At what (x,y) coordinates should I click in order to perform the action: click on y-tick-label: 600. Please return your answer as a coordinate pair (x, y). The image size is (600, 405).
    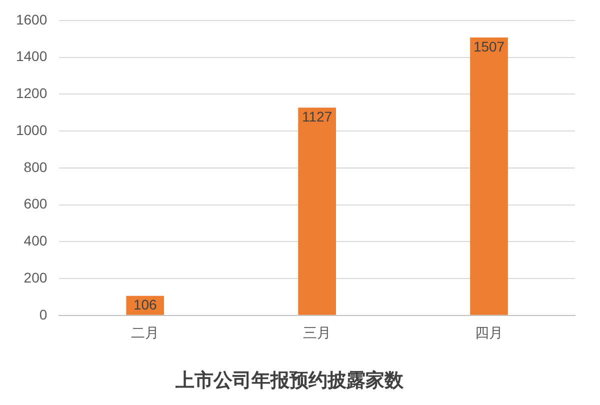
    Looking at the image, I should click on (36, 204).